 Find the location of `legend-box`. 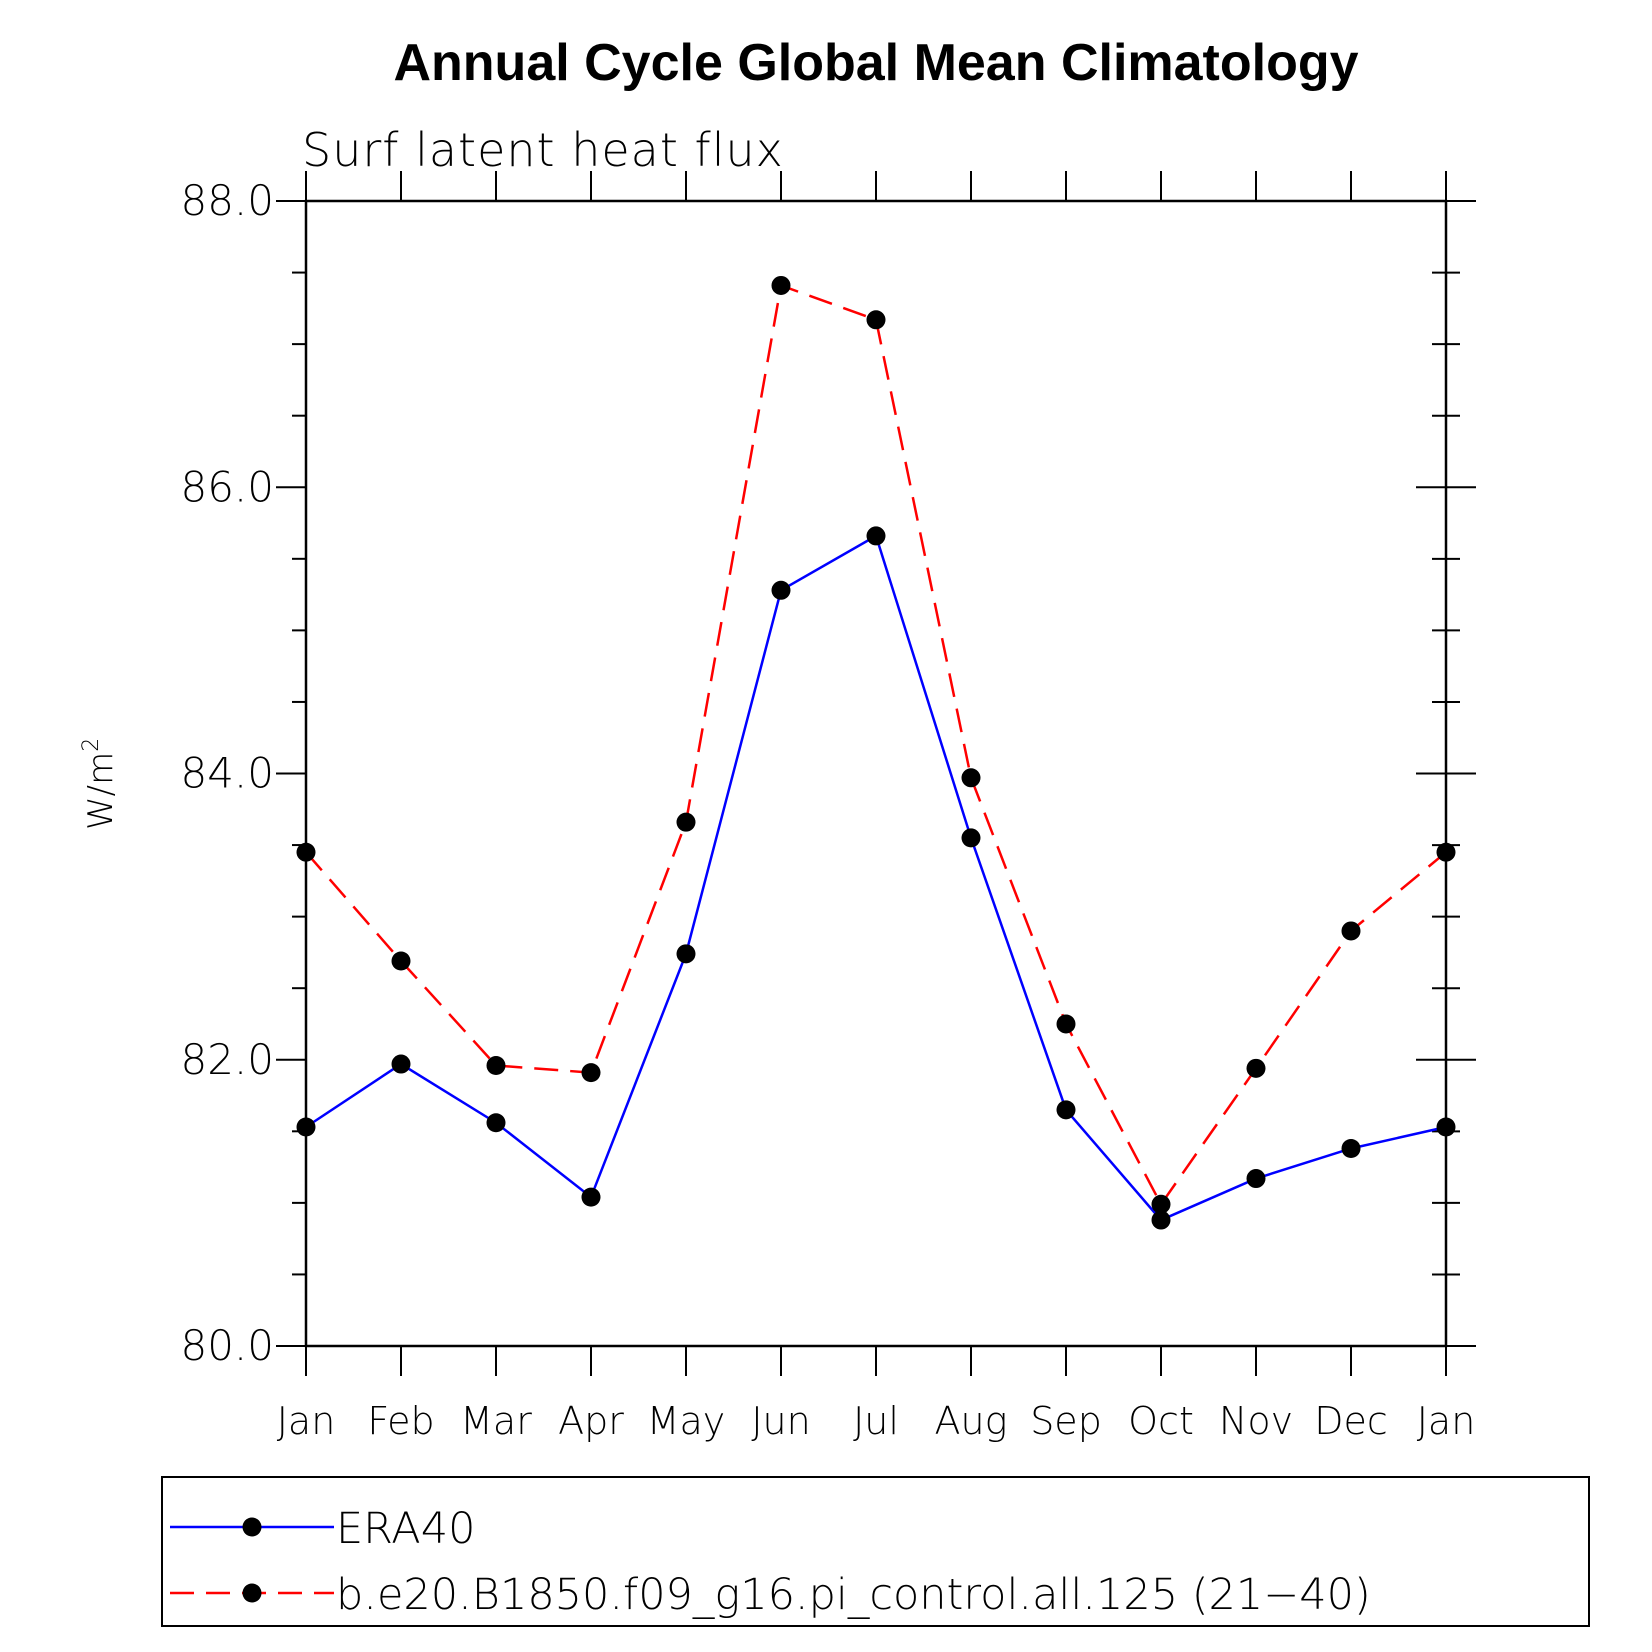

legend-box is located at coordinates (875, 1551).